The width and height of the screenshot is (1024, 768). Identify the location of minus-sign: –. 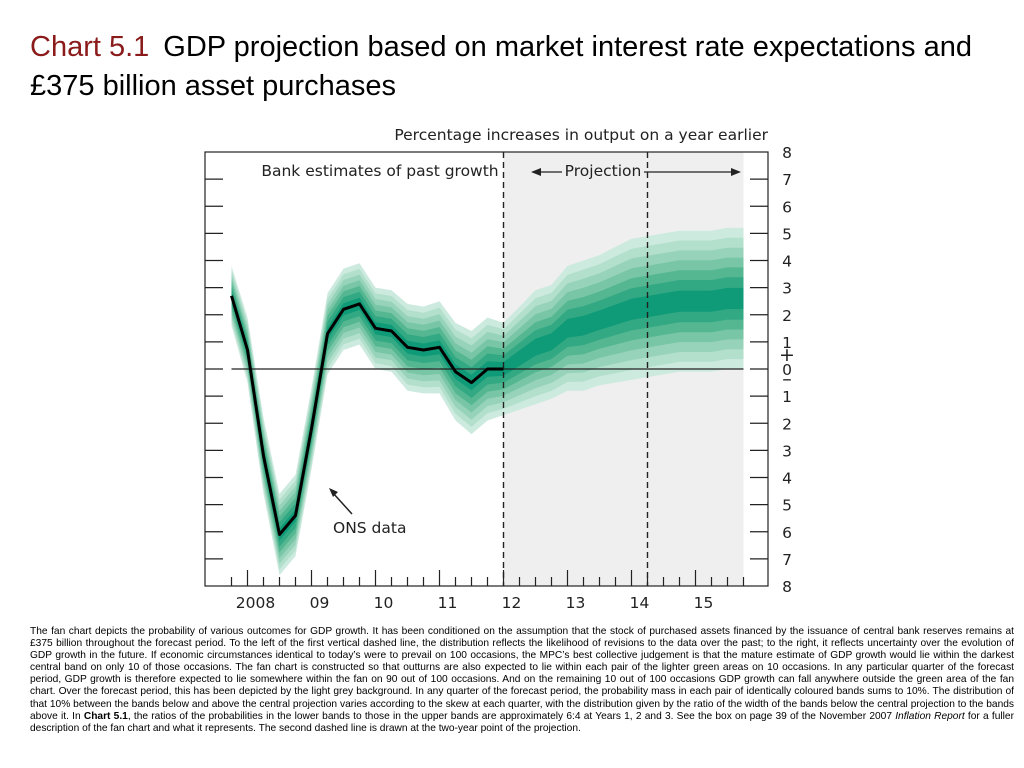
(787, 379).